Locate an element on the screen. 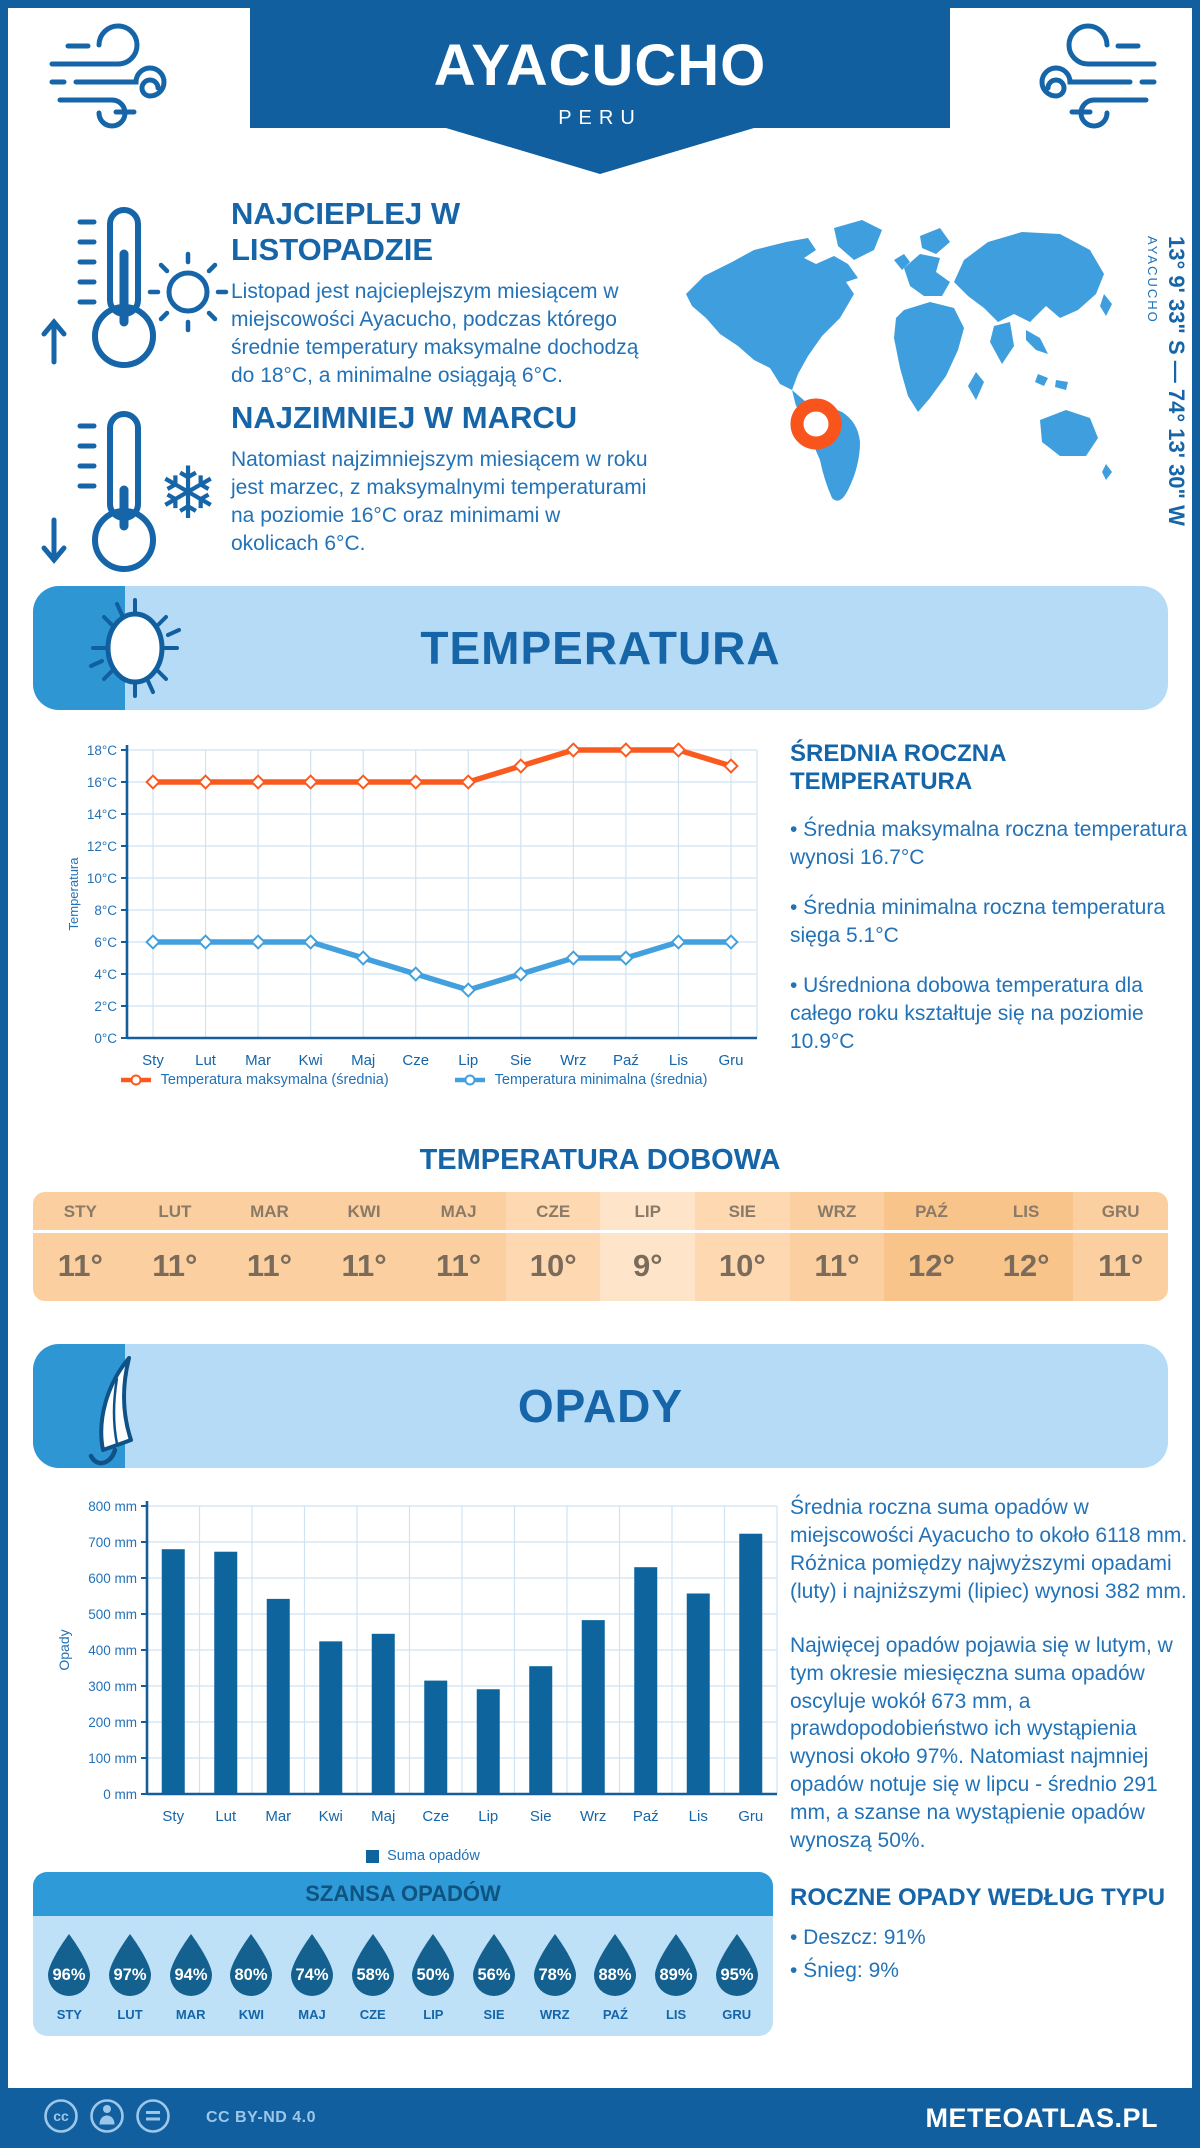 Image resolution: width=1200 pixels, height=2148 pixels. daily-table-month: CZE is located at coordinates (553, 1212).